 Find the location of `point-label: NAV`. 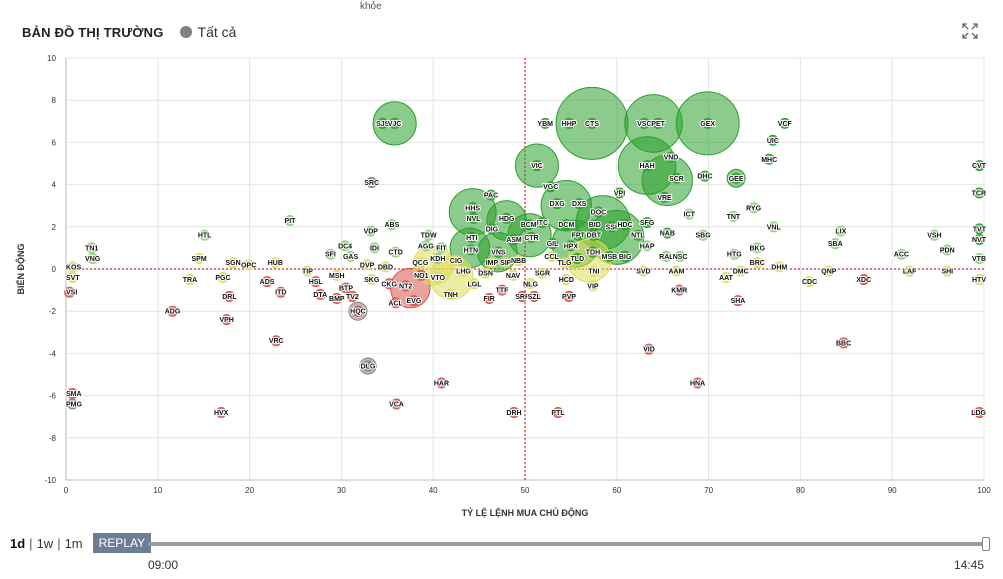

point-label: NAV is located at coordinates (513, 276).